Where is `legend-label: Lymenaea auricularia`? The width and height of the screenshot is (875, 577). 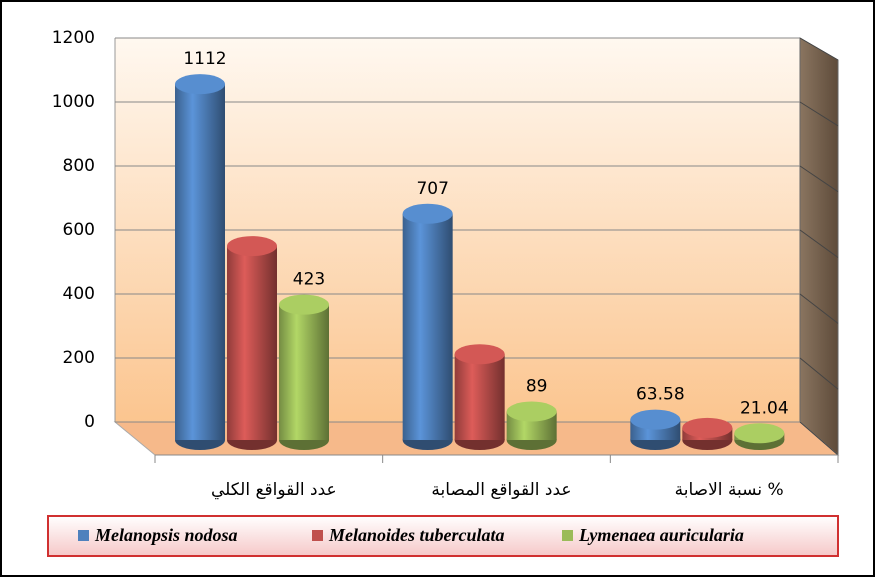
legend-label: Lymenaea auricularia is located at coordinates (661, 535).